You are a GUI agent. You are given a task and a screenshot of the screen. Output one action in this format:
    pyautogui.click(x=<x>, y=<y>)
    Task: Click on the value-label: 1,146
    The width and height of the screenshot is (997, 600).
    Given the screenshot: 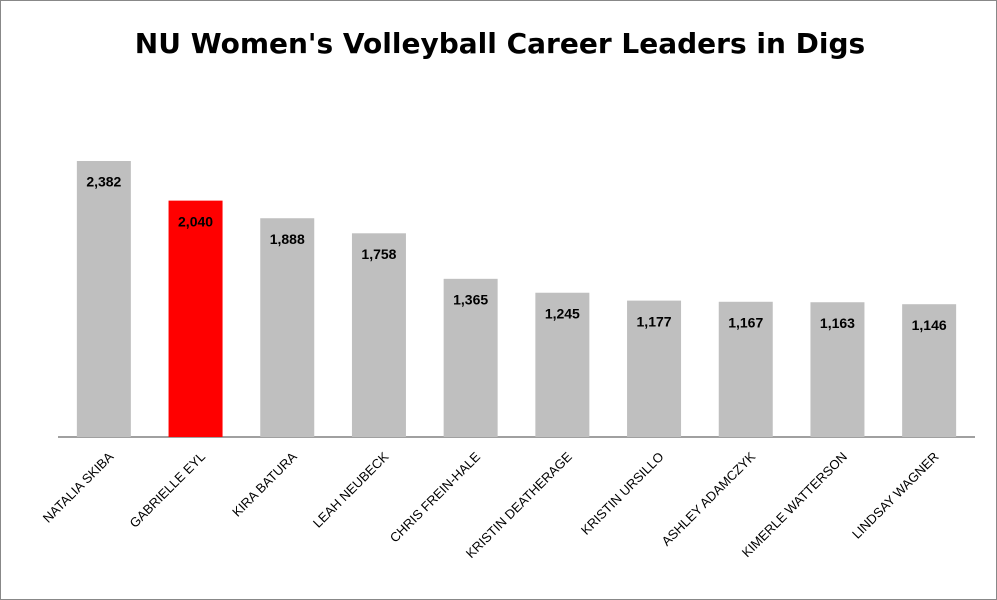 What is the action you would take?
    pyautogui.click(x=929, y=325)
    